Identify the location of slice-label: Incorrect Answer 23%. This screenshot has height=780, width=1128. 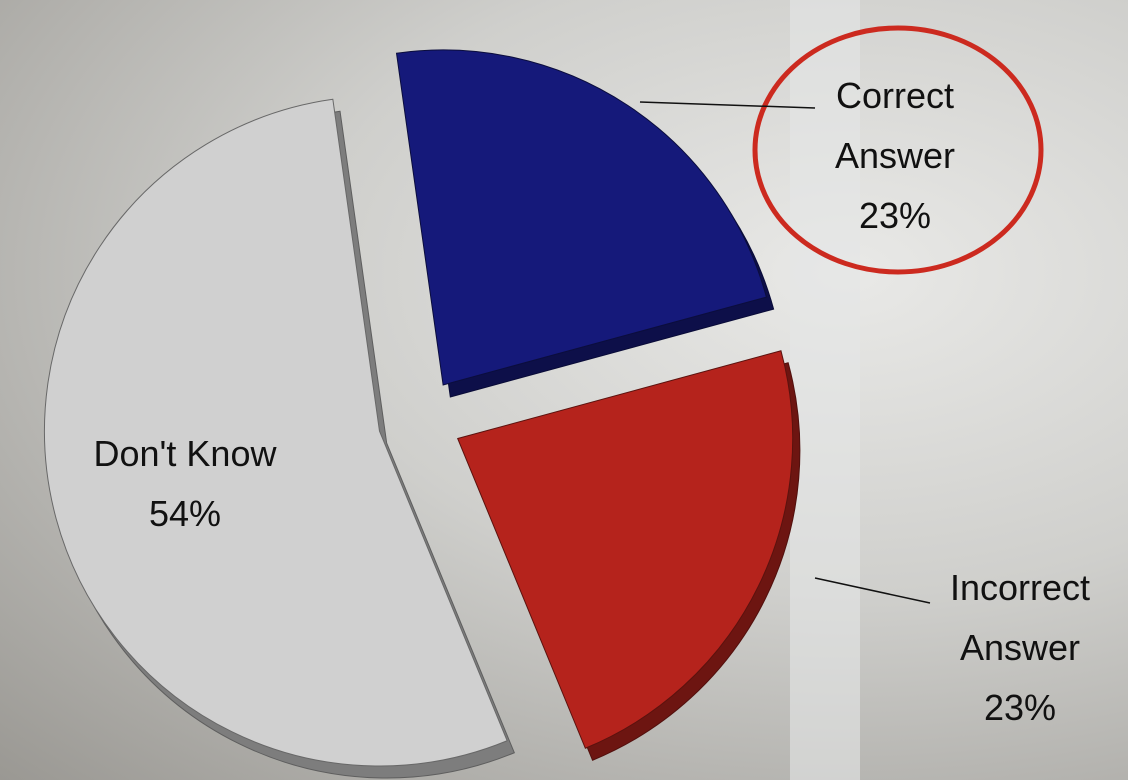
(1020, 648).